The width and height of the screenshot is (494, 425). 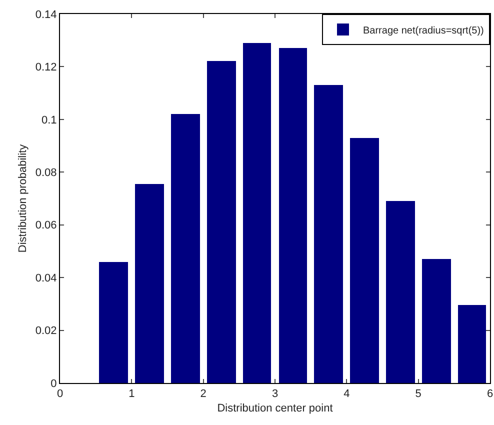 What do you see at coordinates (46, 226) in the screenshot?
I see `y-tick-label: 0.06` at bounding box center [46, 226].